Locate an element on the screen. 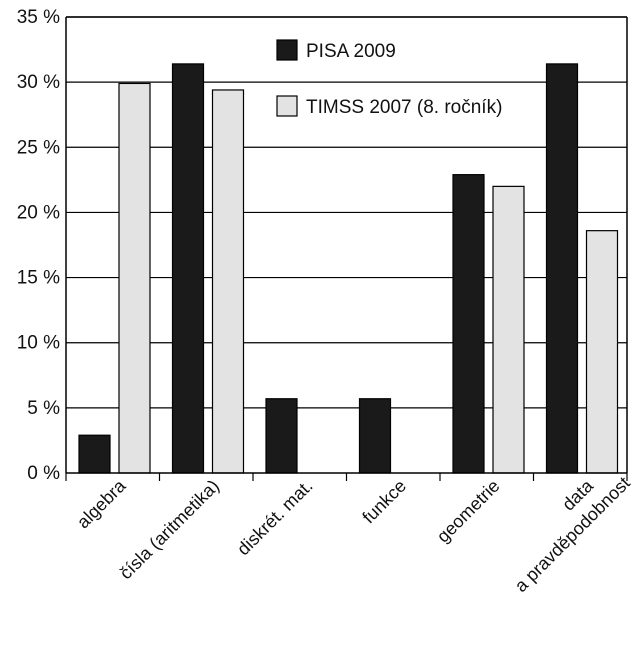  legend: PISA 2009 TIMSS 2007 (8. ročník) is located at coordinates (389, 78).